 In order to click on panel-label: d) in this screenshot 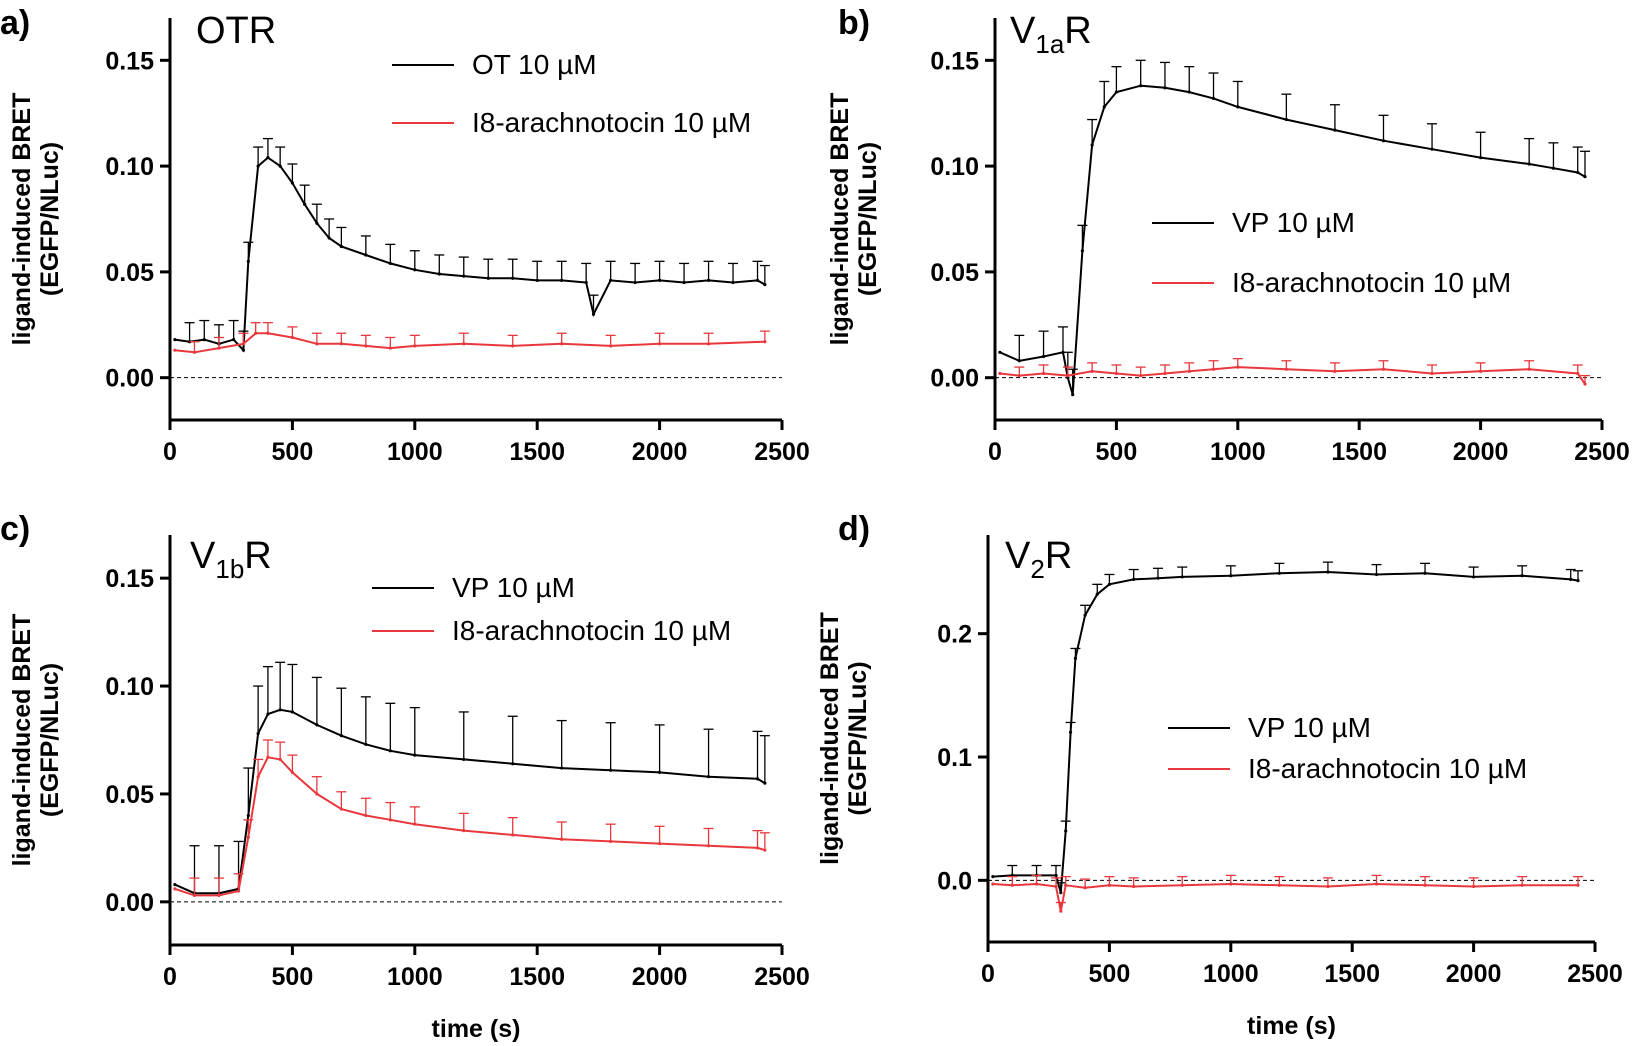, I will do `click(854, 529)`.